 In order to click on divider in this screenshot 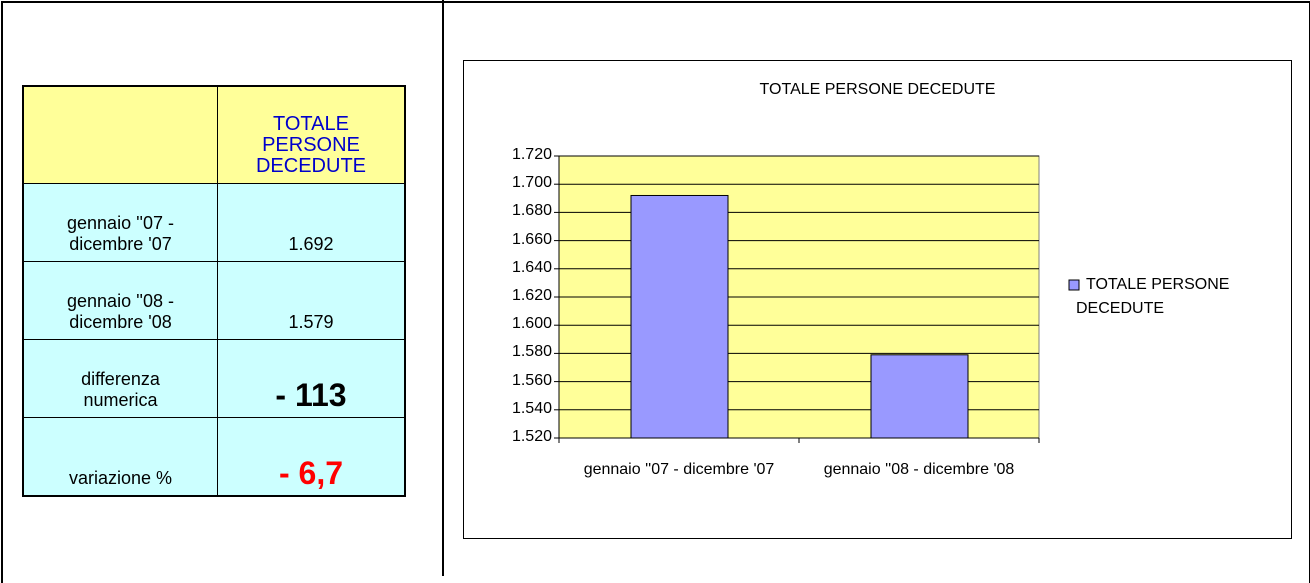, I will do `click(443, 288)`.